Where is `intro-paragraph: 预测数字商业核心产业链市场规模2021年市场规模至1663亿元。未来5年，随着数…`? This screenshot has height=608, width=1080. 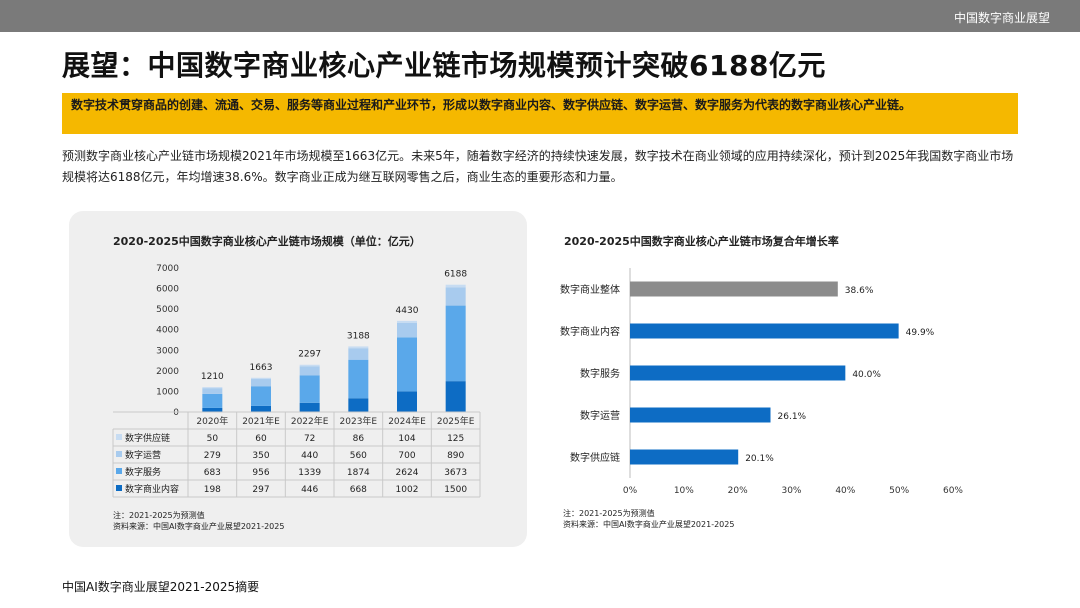
intro-paragraph: 预测数字商业核心产业链市场规模2021年市场规模至1663亿元。未来5年，随着数… is located at coordinates (538, 166).